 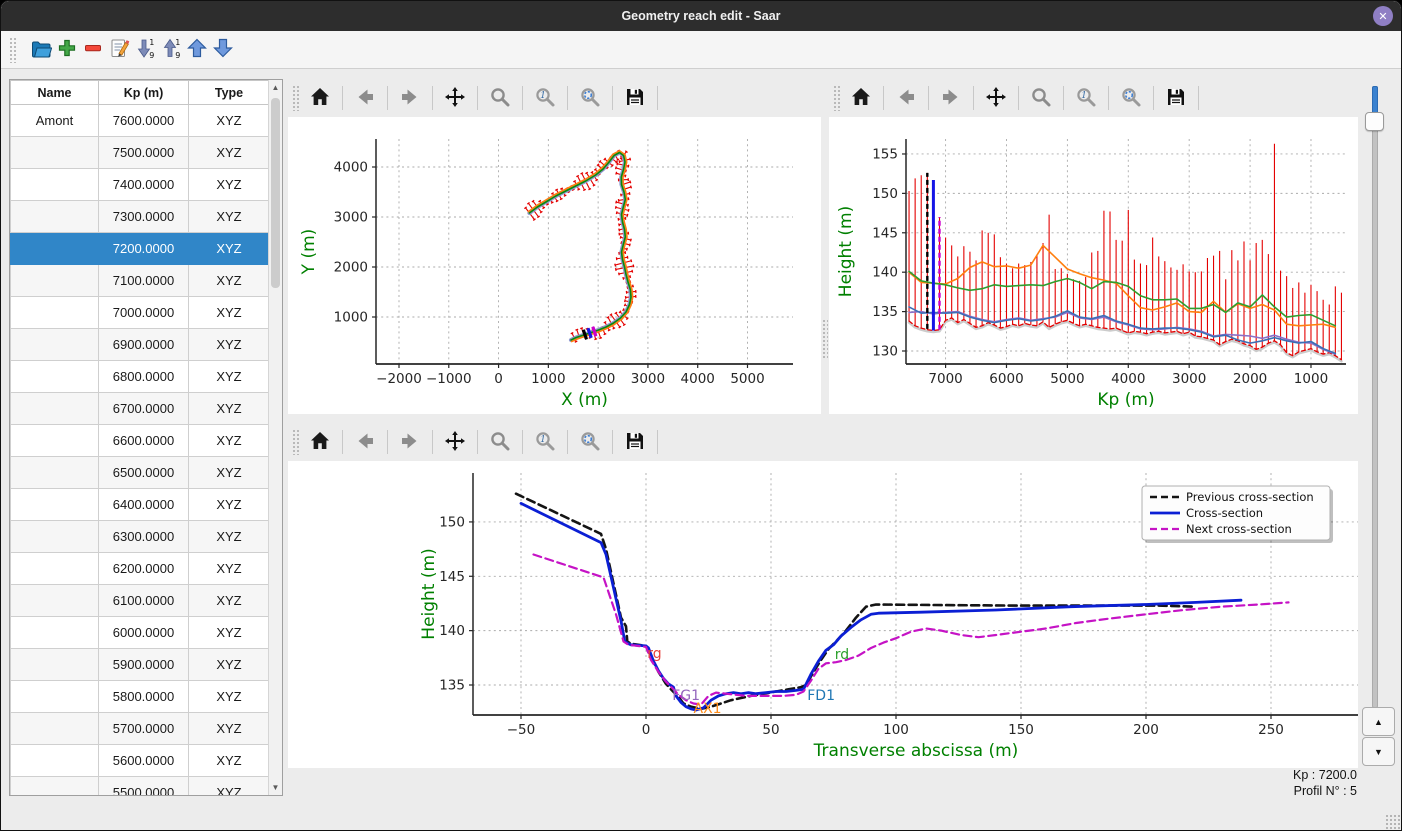 I want to click on table-cell: 5500.0000, so click(x=143, y=785).